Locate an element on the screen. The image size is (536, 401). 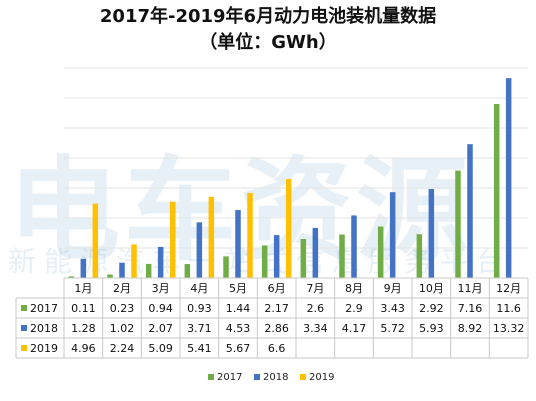
data-label: 11.6 is located at coordinates (508, 308).